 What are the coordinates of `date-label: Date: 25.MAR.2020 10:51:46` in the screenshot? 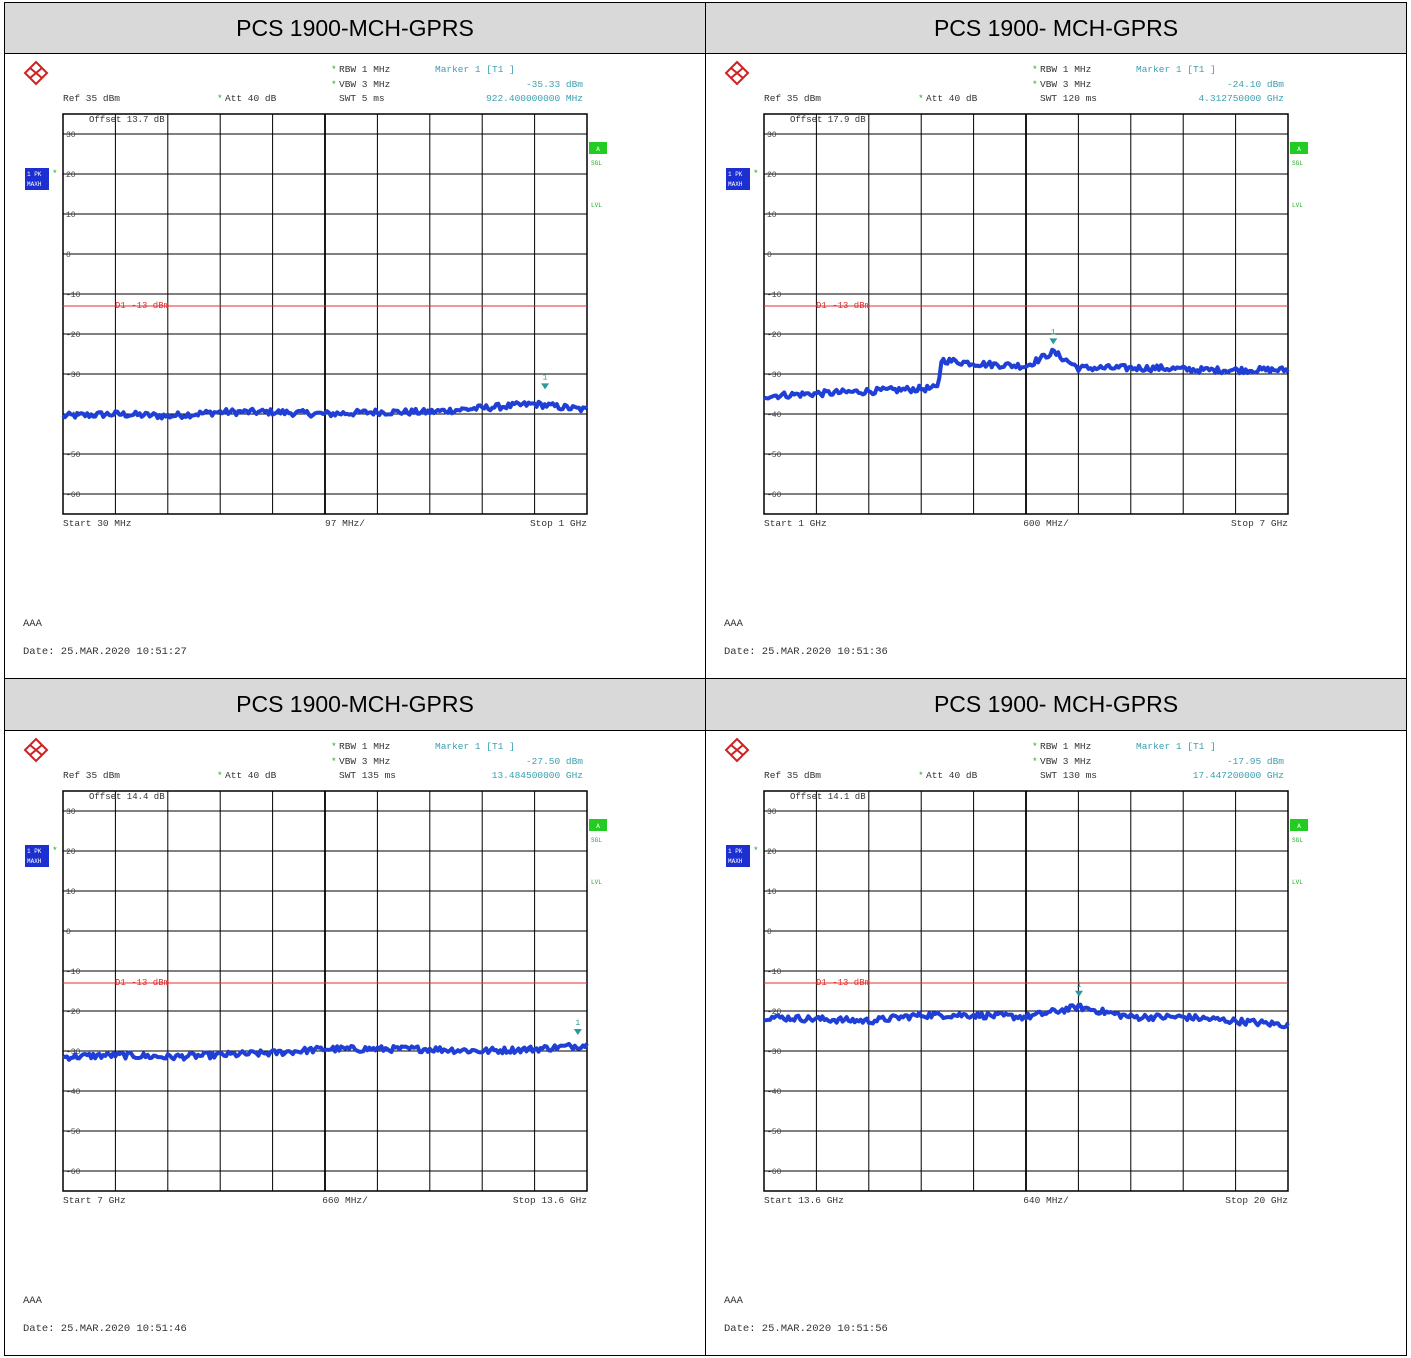 It's located at (105, 1329).